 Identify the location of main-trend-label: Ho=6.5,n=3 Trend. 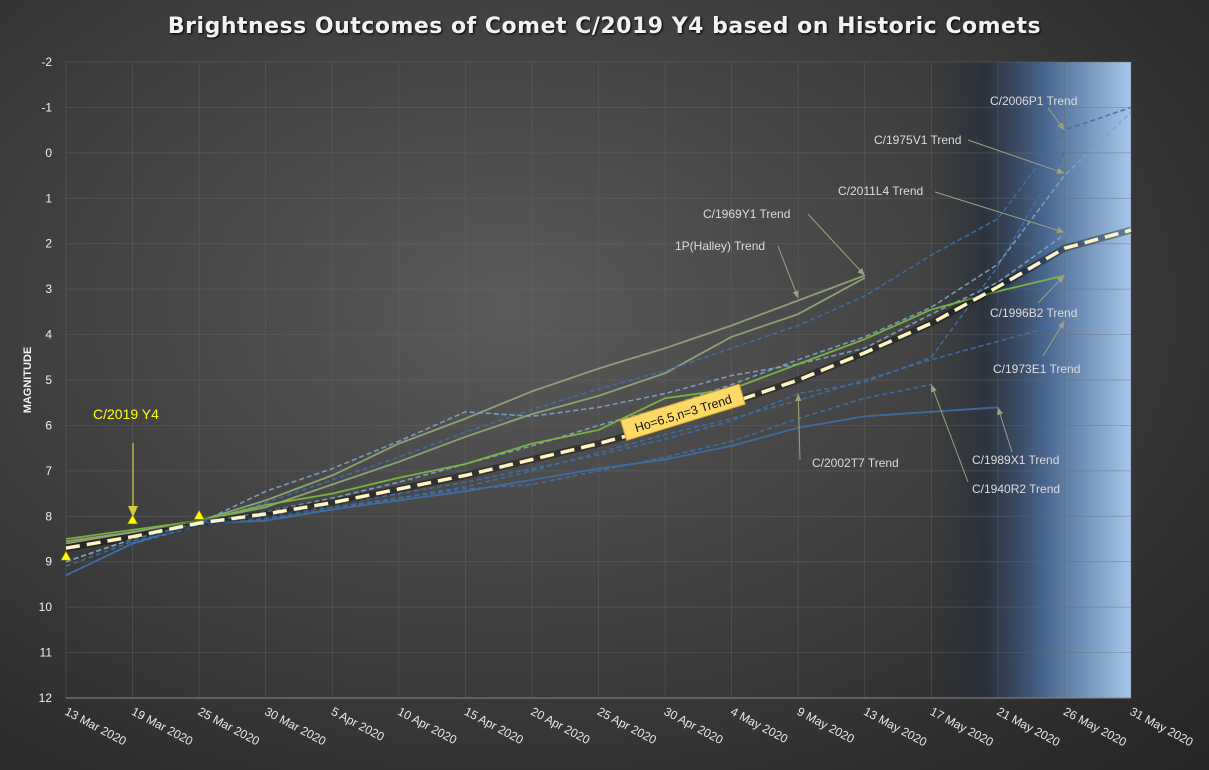
(682, 412).